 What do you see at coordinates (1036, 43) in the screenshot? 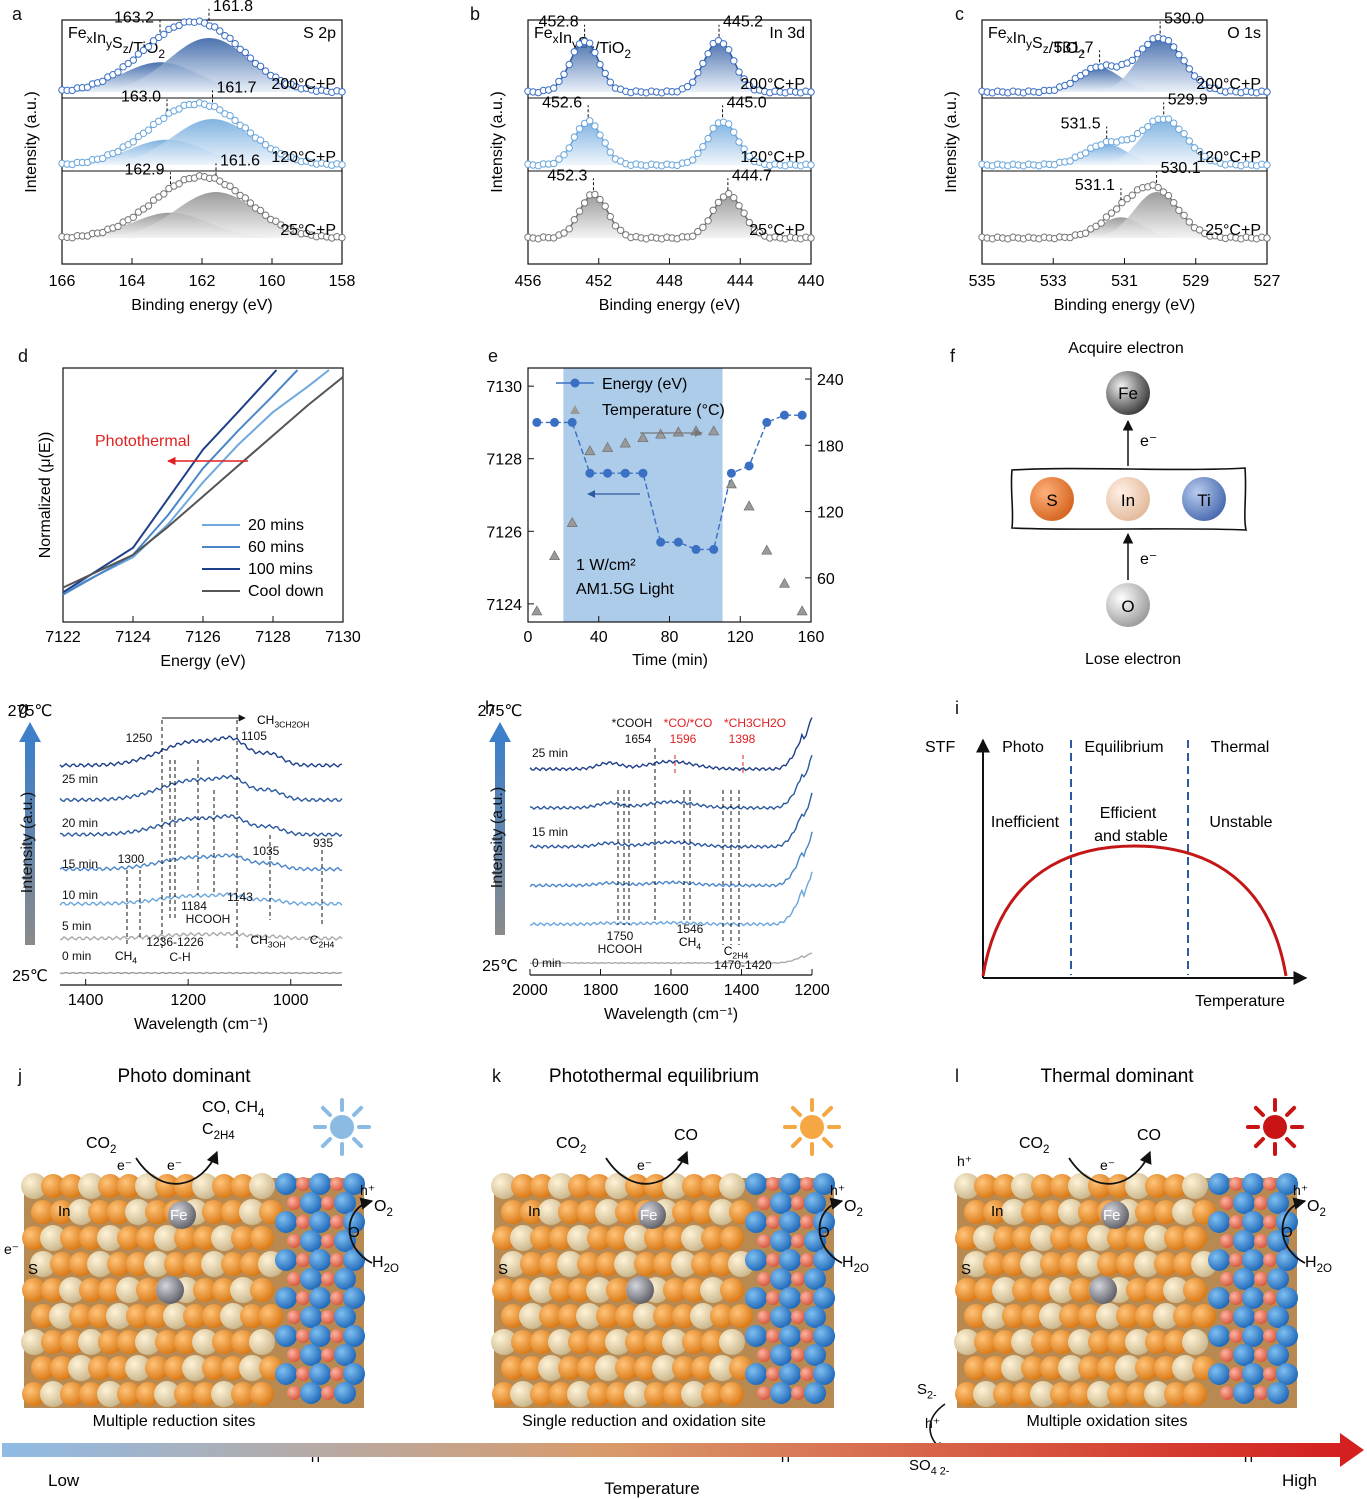
I see `xps-sample-formula: FexInySz/TiO2` at bounding box center [1036, 43].